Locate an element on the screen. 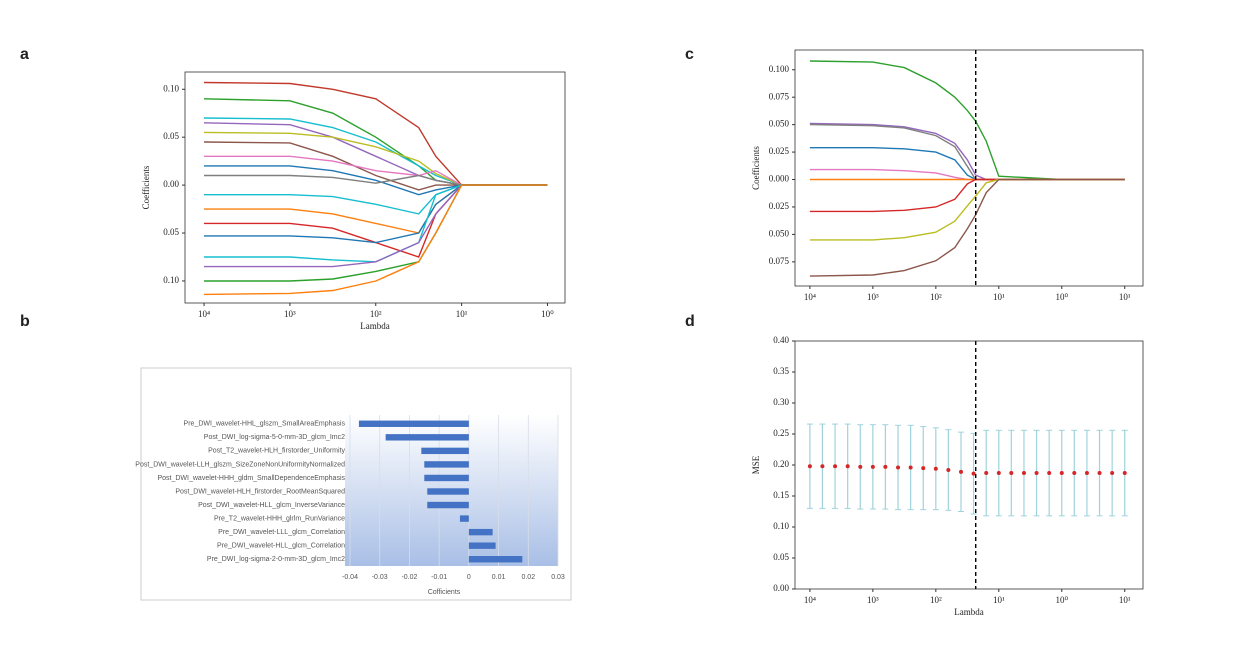 The width and height of the screenshot is (1250, 664). x-tick-label: 0 is located at coordinates (469, 577).